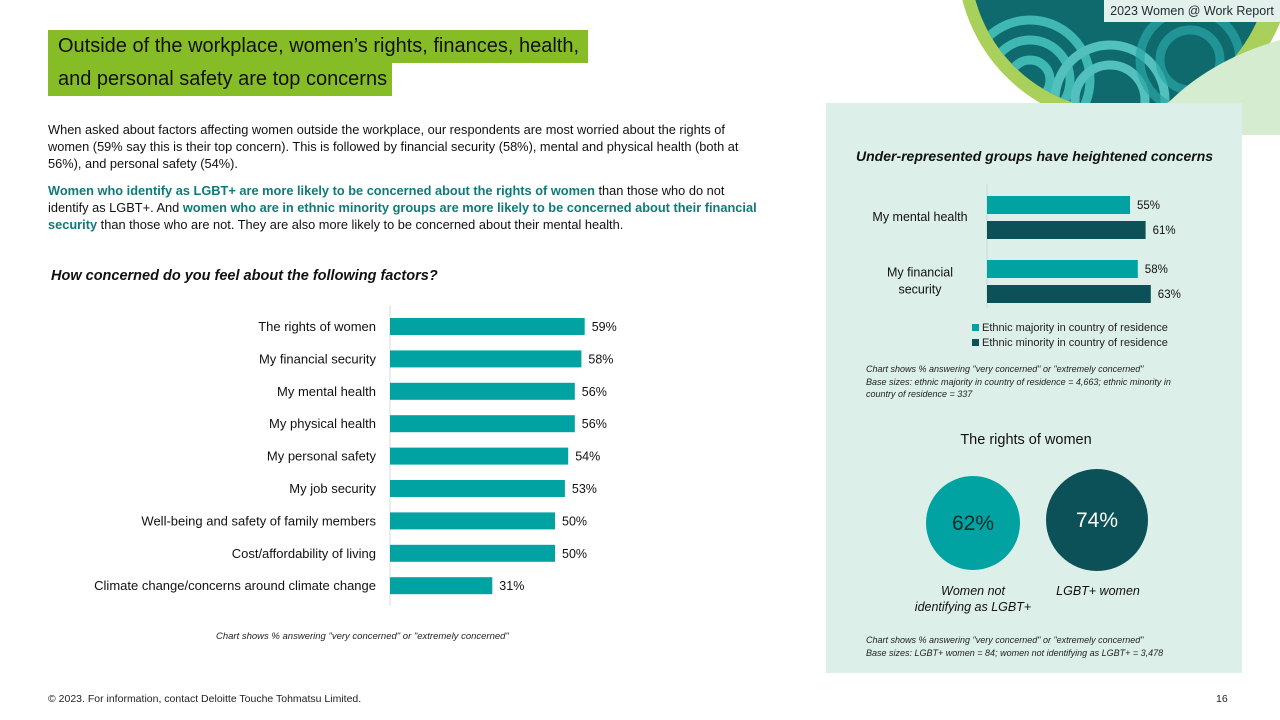 This screenshot has height=720, width=1280. What do you see at coordinates (1062, 269) in the screenshot?
I see `side-bar-majority-my-financial-security` at bounding box center [1062, 269].